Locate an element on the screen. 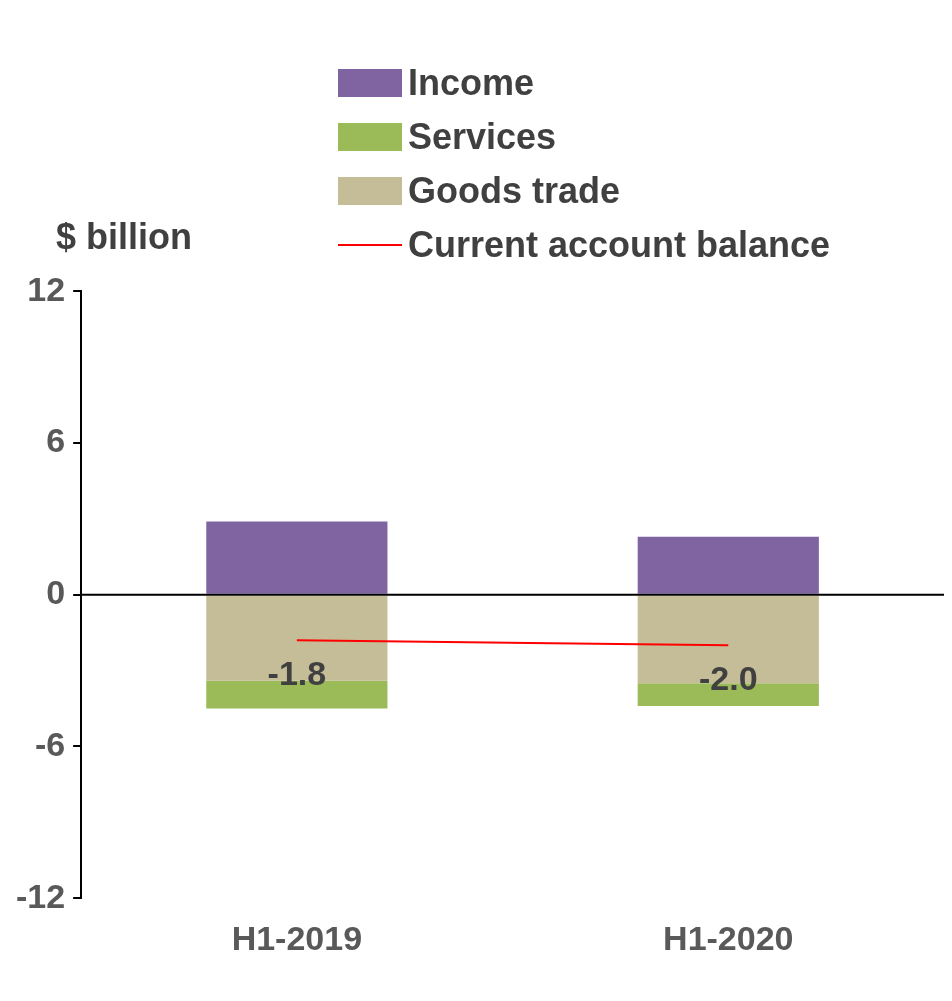 The width and height of the screenshot is (952, 1001). y-tick-label: -6 is located at coordinates (50, 743).